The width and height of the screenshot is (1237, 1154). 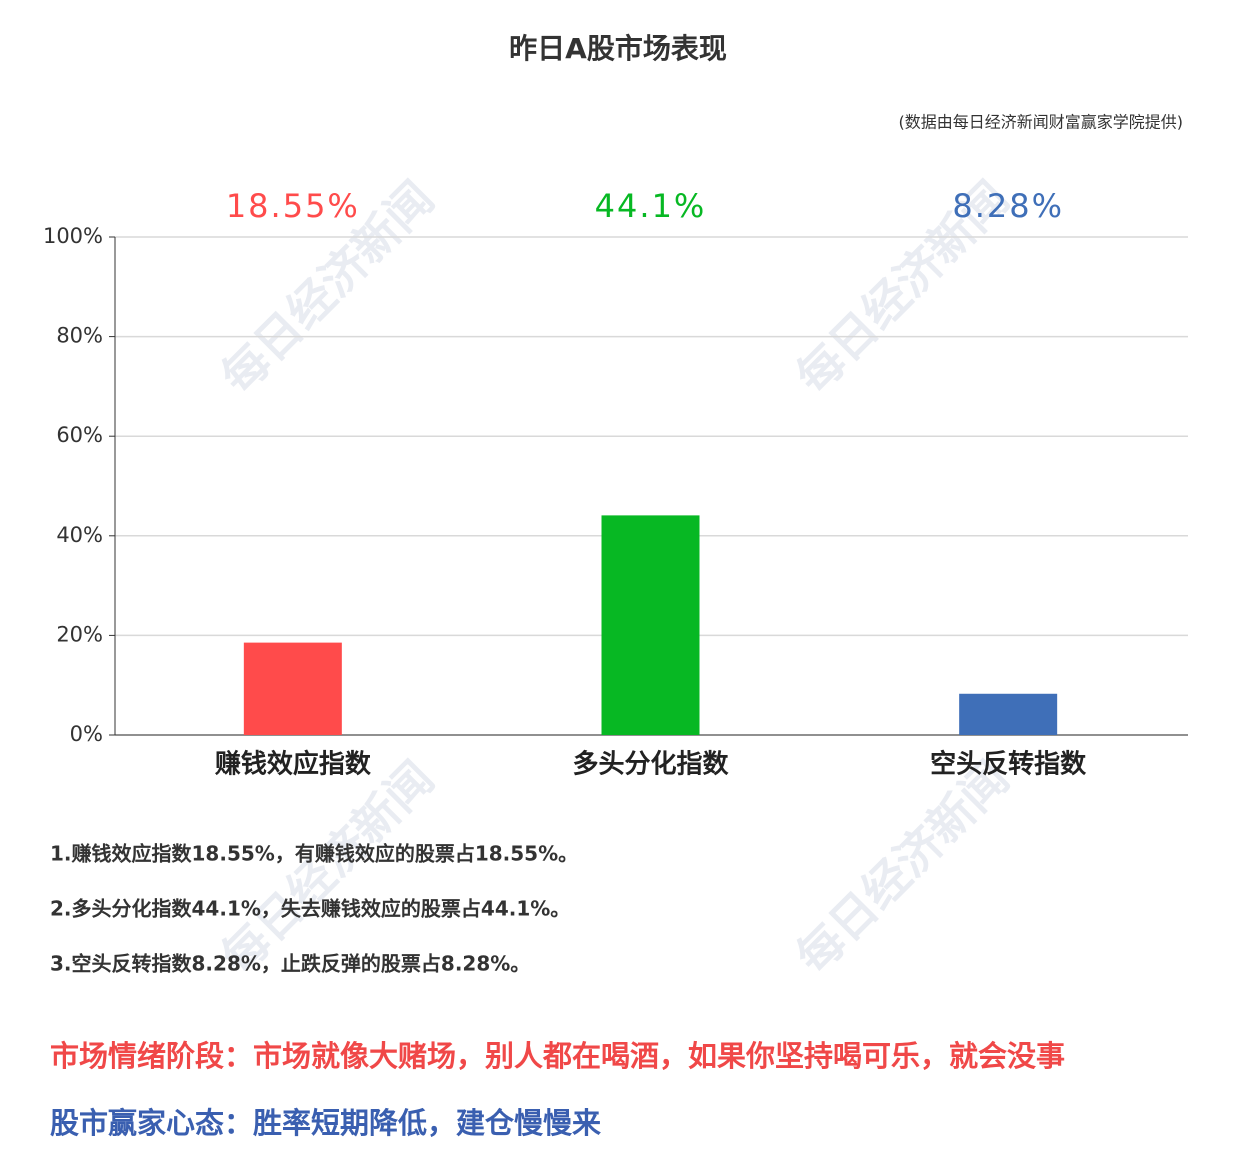 What do you see at coordinates (557, 1056) in the screenshot?
I see `footer-mood: 市场情绪阶段：市场就像大赌场，别人都在喝酒，如果你坚持喝可乐，就会没事` at bounding box center [557, 1056].